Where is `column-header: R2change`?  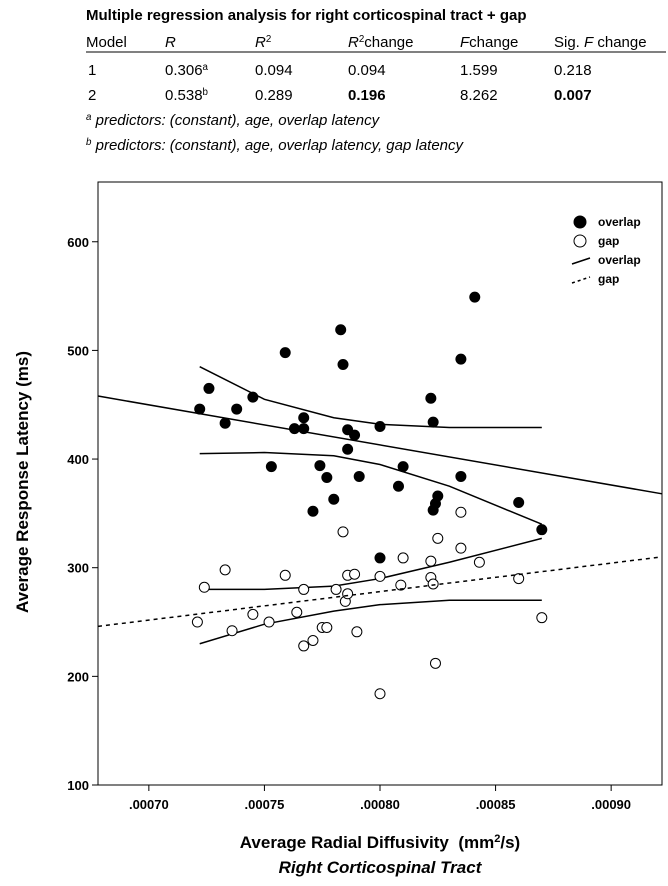
column-header: R2change is located at coordinates (381, 43).